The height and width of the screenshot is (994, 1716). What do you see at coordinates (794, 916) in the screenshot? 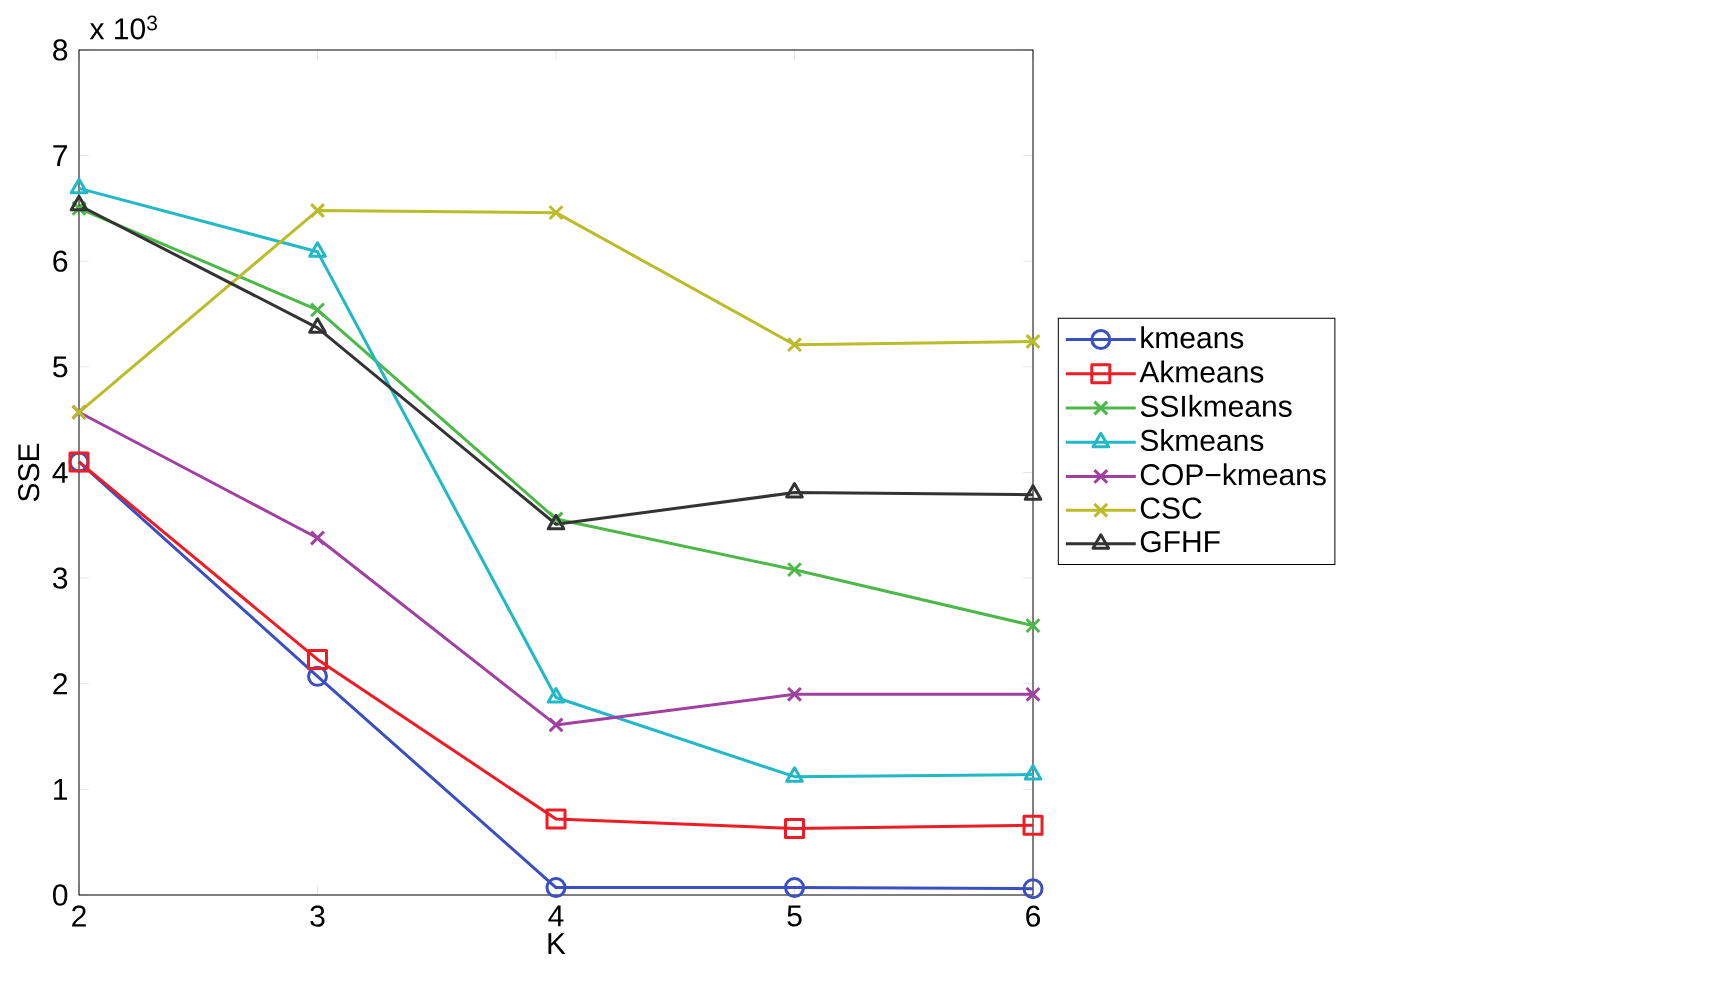
I see `x-tick-label: 5` at bounding box center [794, 916].